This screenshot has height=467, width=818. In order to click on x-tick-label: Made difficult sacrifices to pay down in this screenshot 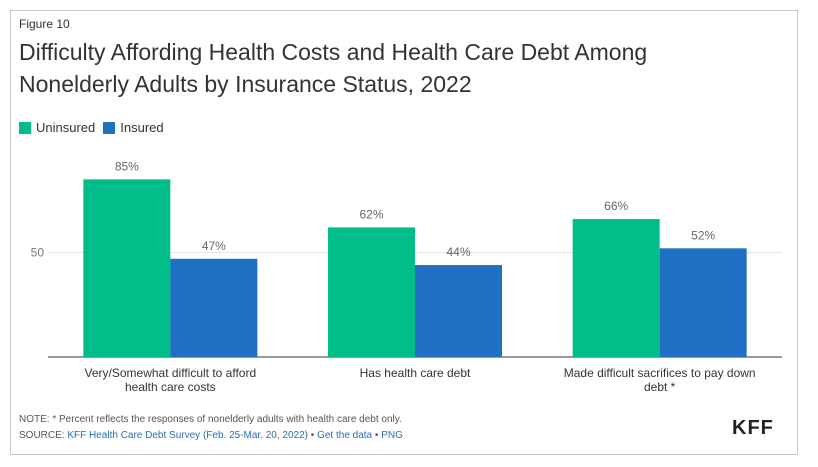, I will do `click(660, 373)`.